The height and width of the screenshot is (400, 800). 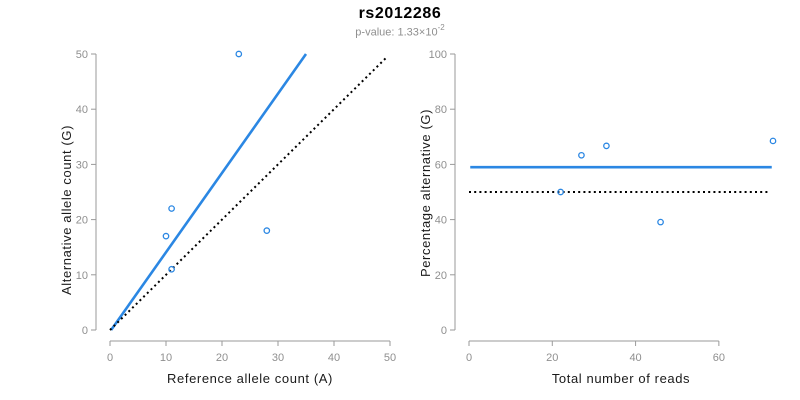 What do you see at coordinates (441, 165) in the screenshot?
I see `y-tick-label: 60` at bounding box center [441, 165].